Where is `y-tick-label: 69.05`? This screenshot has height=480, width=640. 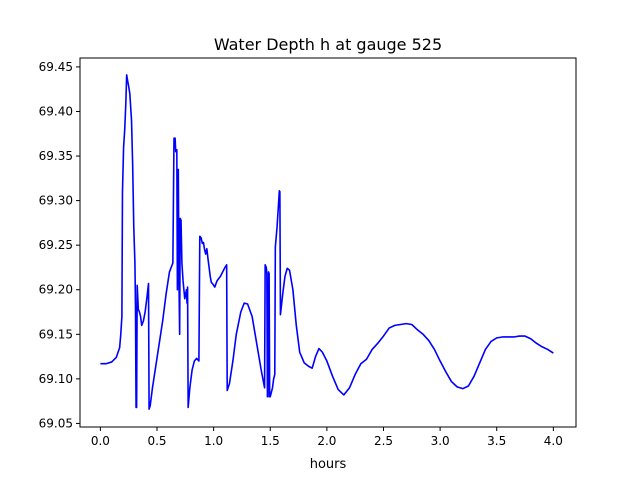 y-tick-label: 69.05 is located at coordinates (56, 423).